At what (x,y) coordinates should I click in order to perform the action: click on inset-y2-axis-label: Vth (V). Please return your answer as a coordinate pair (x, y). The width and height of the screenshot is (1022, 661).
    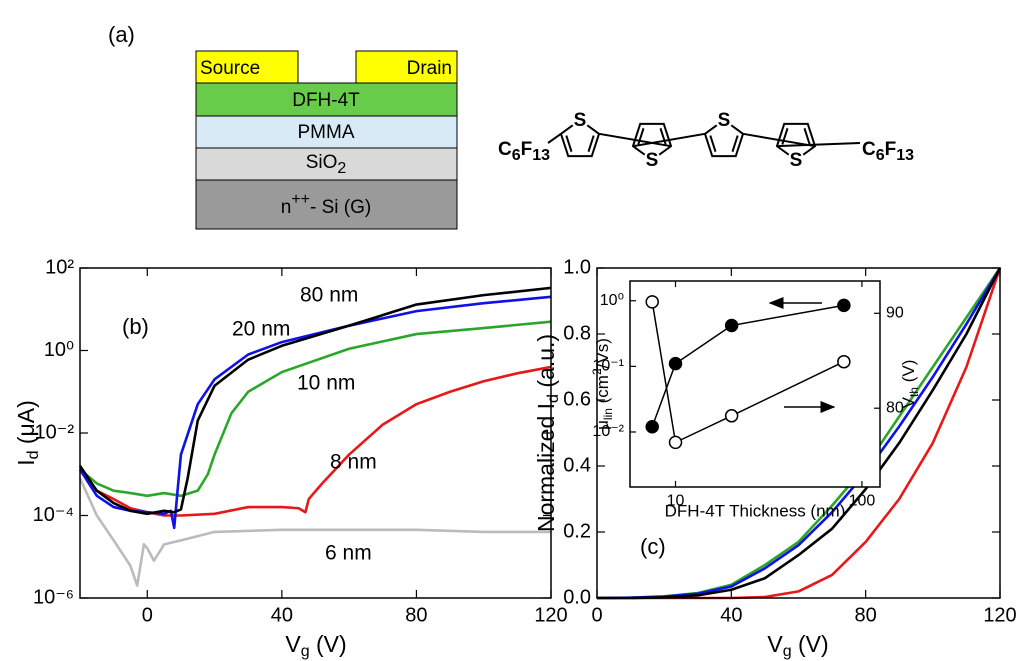
    Looking at the image, I should click on (910, 384).